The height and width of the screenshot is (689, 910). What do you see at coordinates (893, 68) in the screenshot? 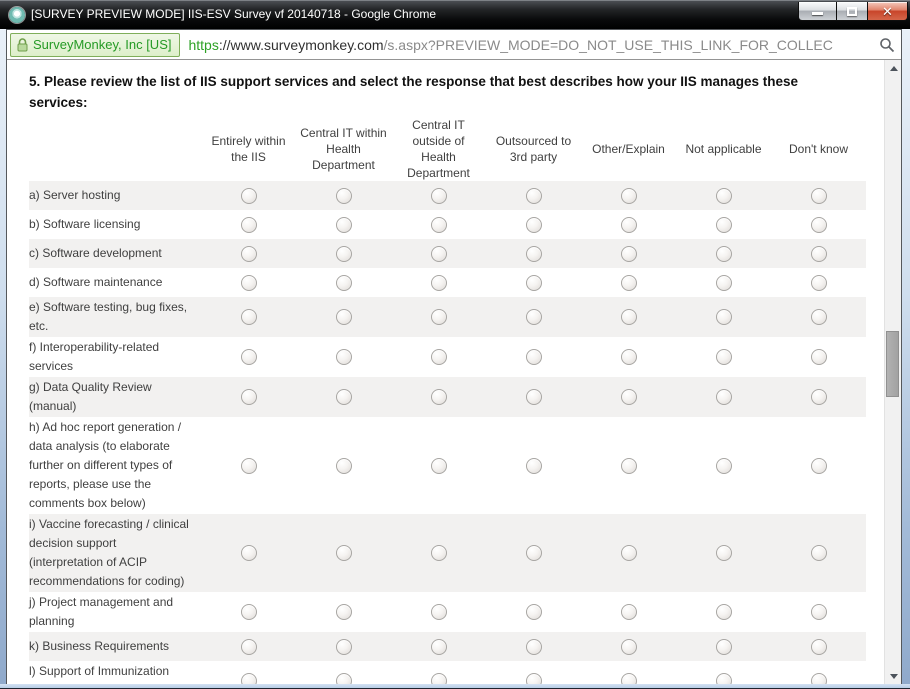
I see `scrollbar-up-button` at bounding box center [893, 68].